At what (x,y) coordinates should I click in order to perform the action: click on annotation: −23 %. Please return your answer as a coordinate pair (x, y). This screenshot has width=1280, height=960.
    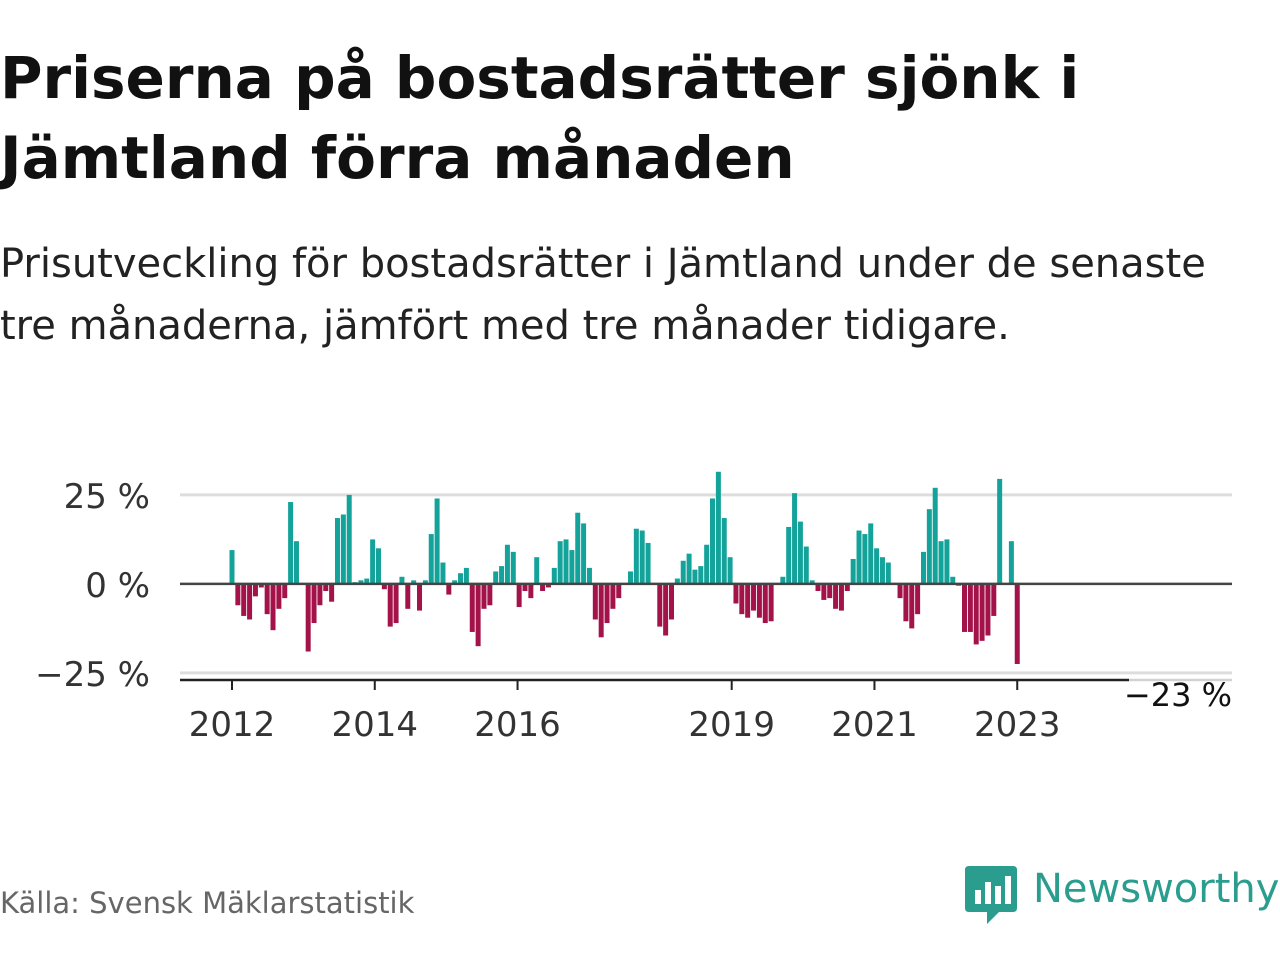
    Looking at the image, I should click on (1178, 695).